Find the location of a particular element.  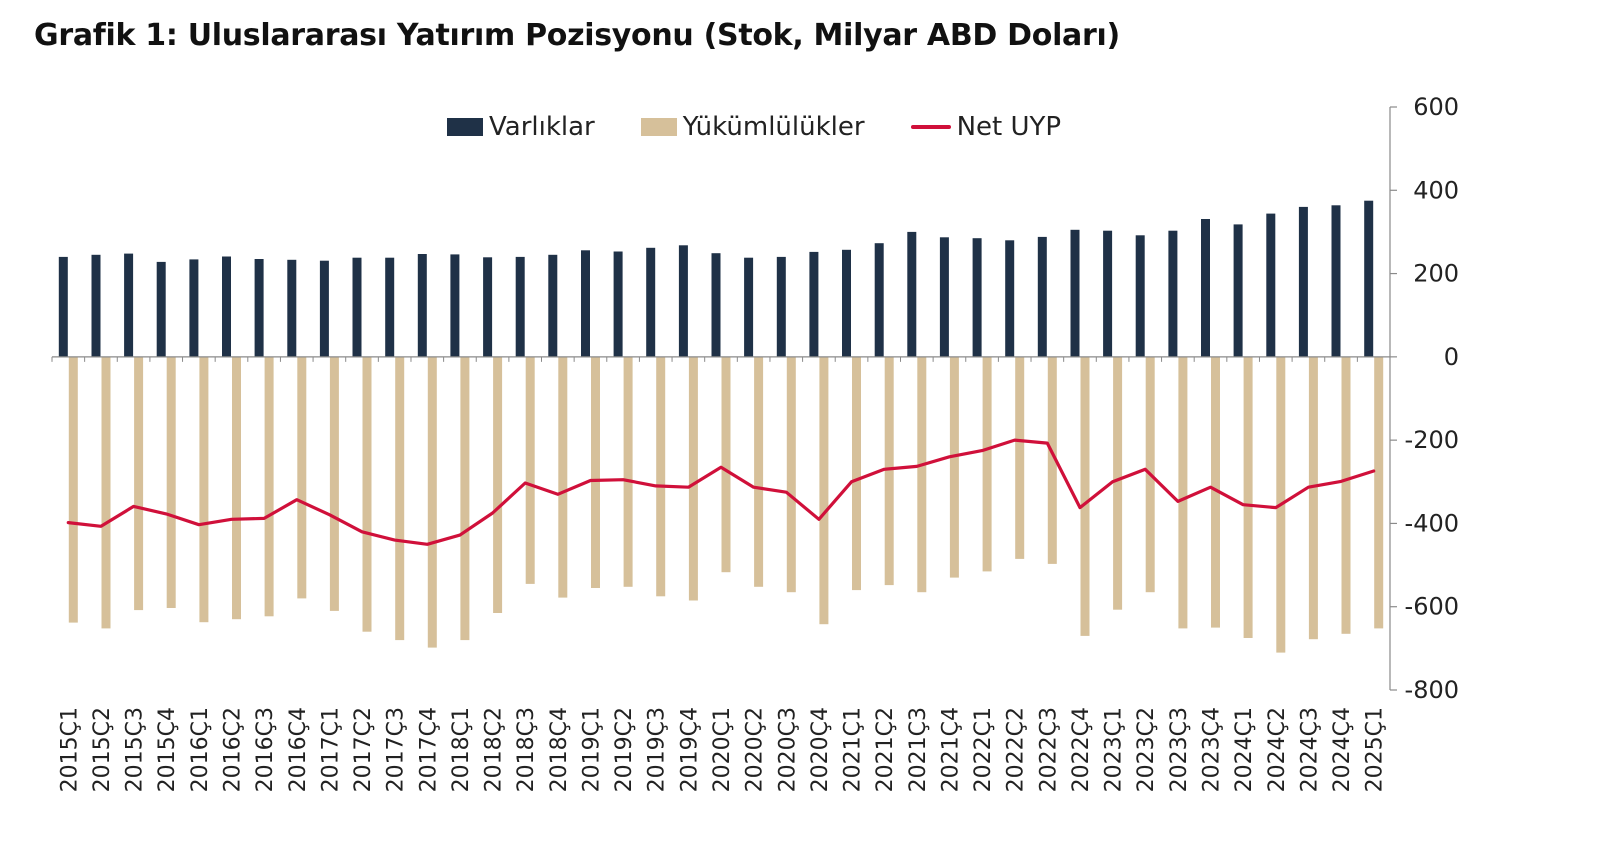

bar-assets-2018Ç3 is located at coordinates (520, 306).